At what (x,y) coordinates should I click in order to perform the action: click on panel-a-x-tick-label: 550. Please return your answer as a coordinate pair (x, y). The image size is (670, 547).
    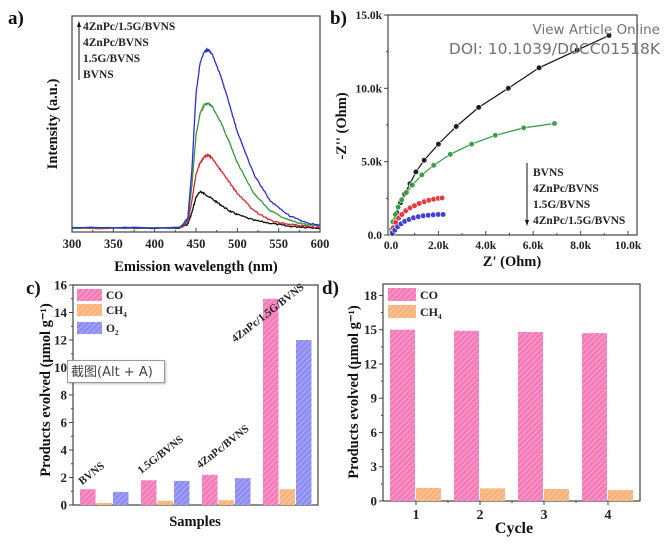
    Looking at the image, I should click on (278, 244).